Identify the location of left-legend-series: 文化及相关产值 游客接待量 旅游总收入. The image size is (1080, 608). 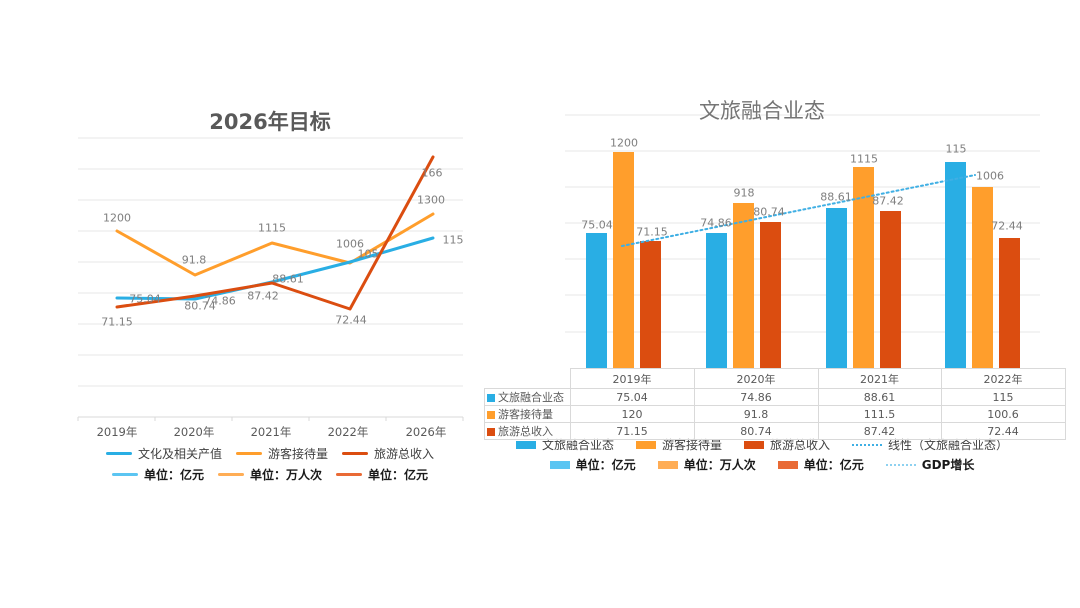
(270, 453).